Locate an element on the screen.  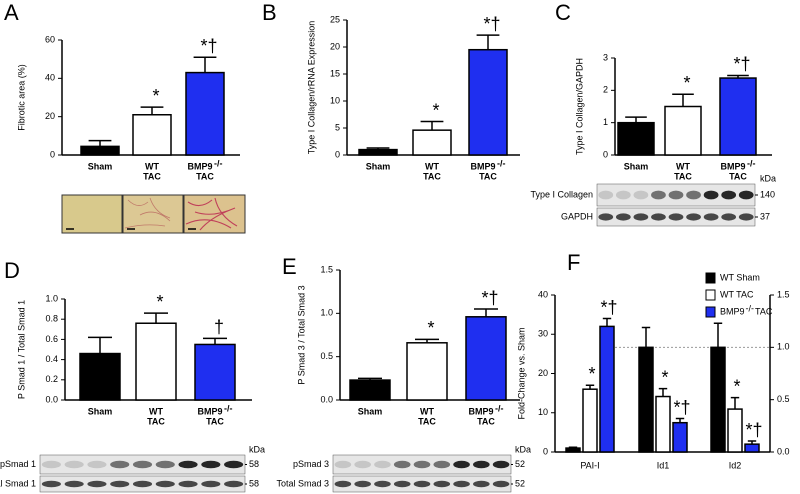
x-tick-label: WT is located at coordinates (427, 411).